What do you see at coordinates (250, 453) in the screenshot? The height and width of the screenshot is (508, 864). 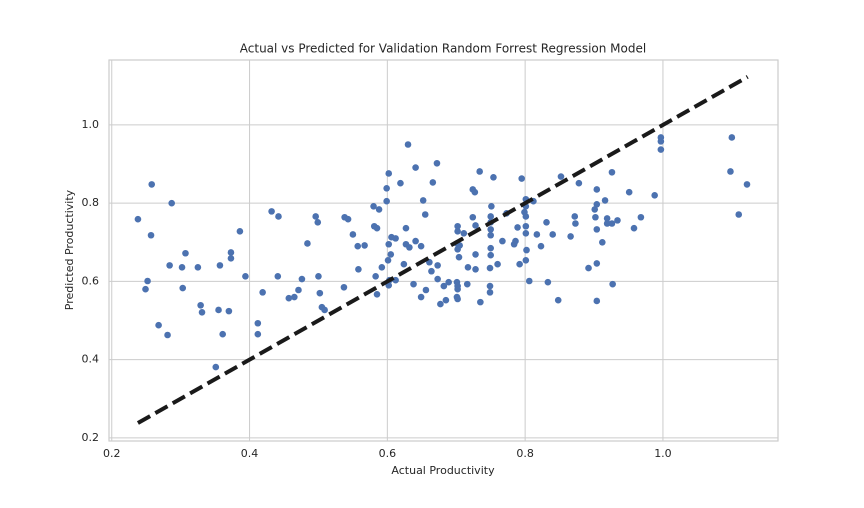 I see `x-tick-label: 0.4` at bounding box center [250, 453].